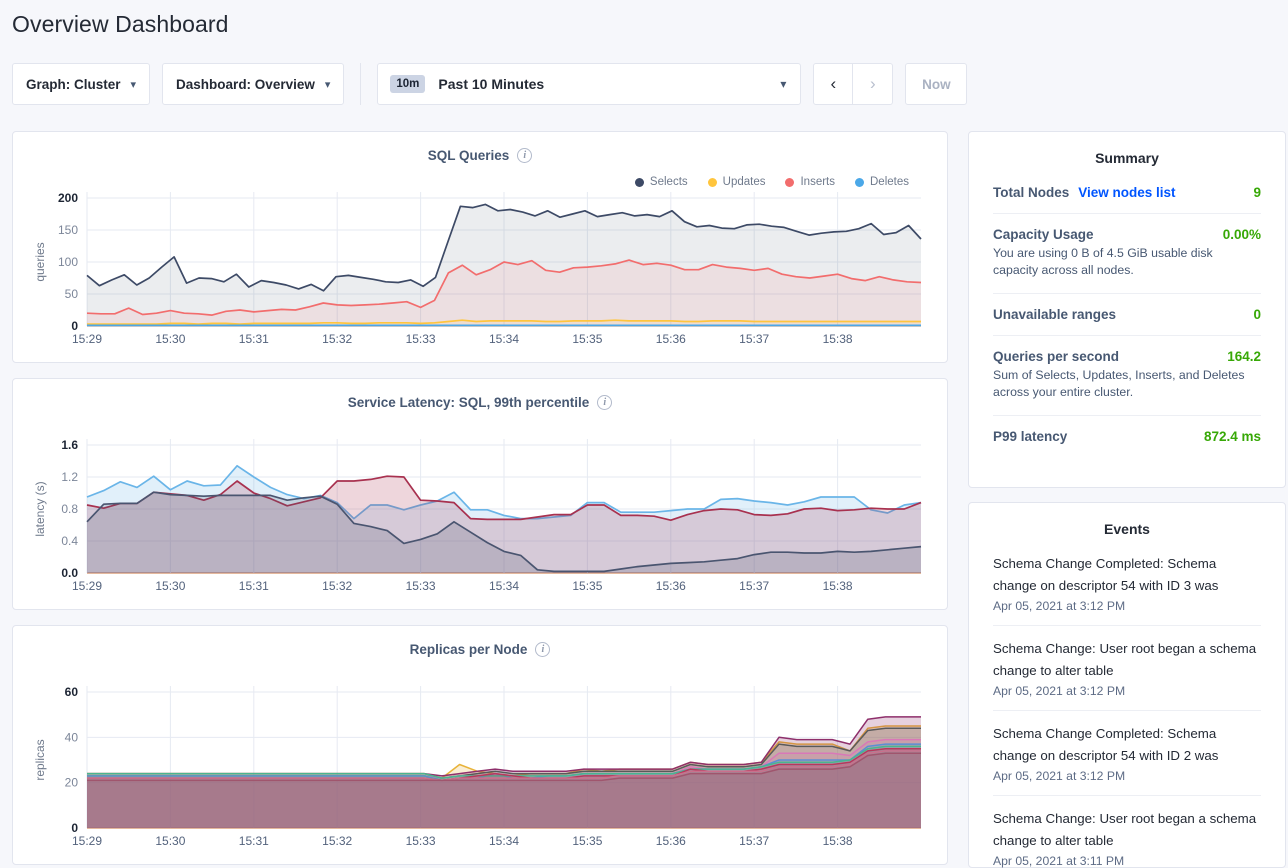 The height and width of the screenshot is (868, 1288). What do you see at coordinates (712, 182) in the screenshot?
I see `legend-dot-updates` at bounding box center [712, 182].